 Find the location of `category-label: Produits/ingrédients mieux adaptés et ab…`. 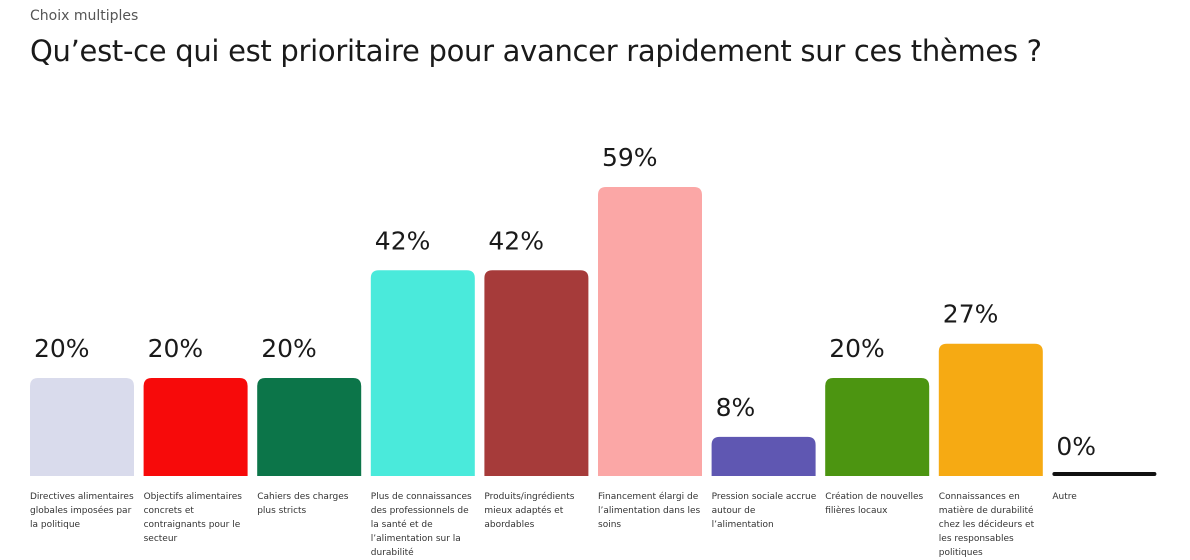

category-label: Produits/ingrédients mieux adaptés et ab… is located at coordinates (529, 511).